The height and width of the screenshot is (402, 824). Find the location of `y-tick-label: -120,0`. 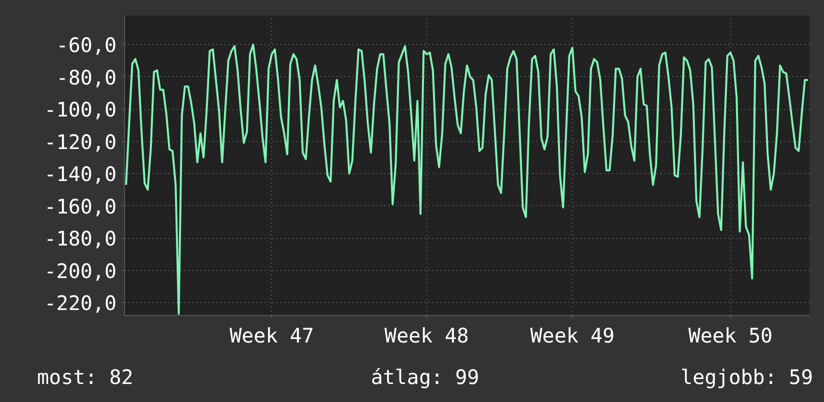

y-tick-label: -120,0 is located at coordinates (80, 142).